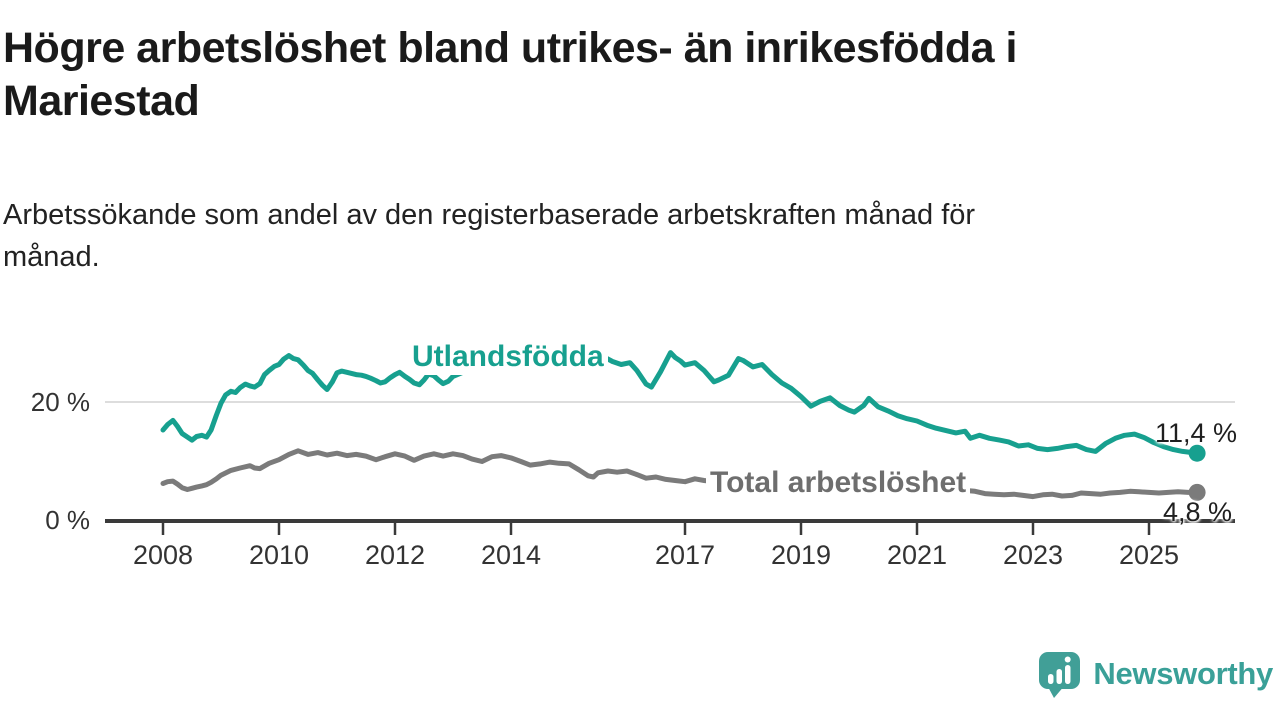 The height and width of the screenshot is (720, 1280). What do you see at coordinates (917, 555) in the screenshot?
I see `x-tick-label-2021: 2021` at bounding box center [917, 555].